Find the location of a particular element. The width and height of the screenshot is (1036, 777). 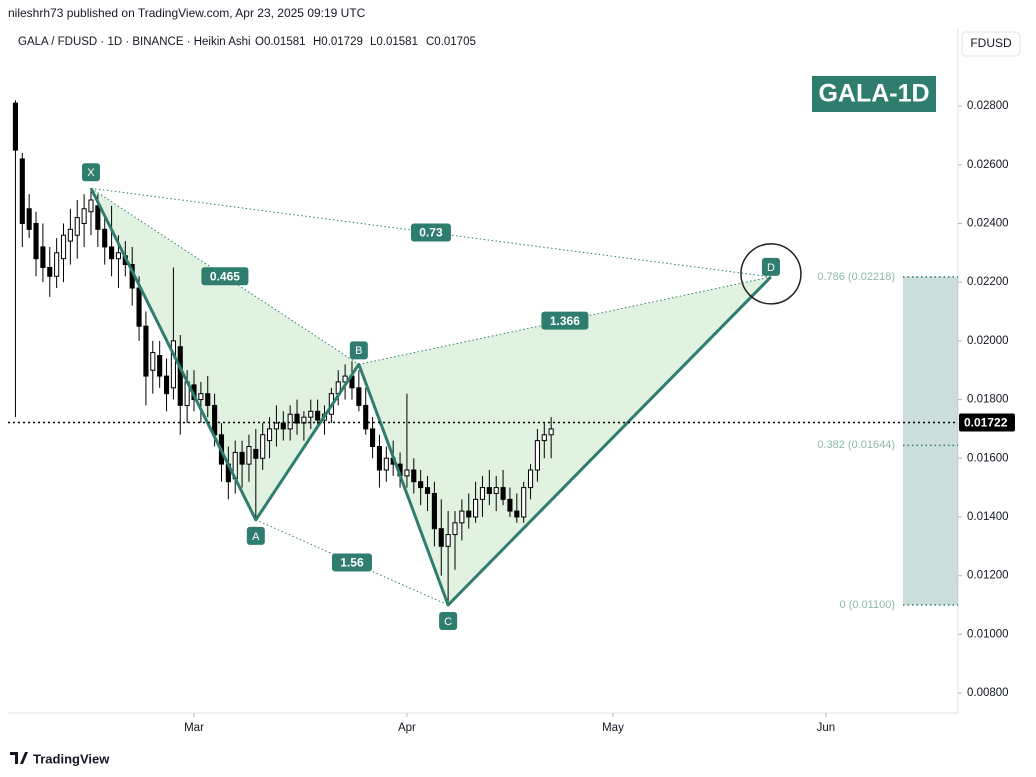

target-circle is located at coordinates (771, 274).